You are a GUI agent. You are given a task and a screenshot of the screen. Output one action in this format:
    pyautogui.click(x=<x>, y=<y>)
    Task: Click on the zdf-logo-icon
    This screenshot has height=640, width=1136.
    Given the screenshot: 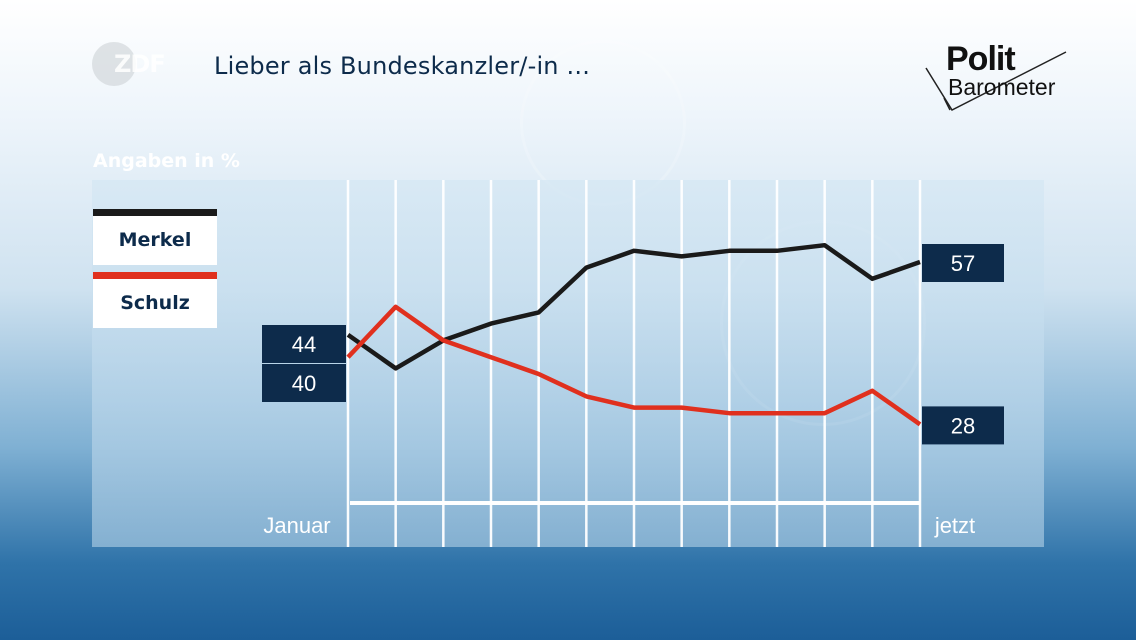 What is the action you would take?
    pyautogui.click(x=114, y=64)
    